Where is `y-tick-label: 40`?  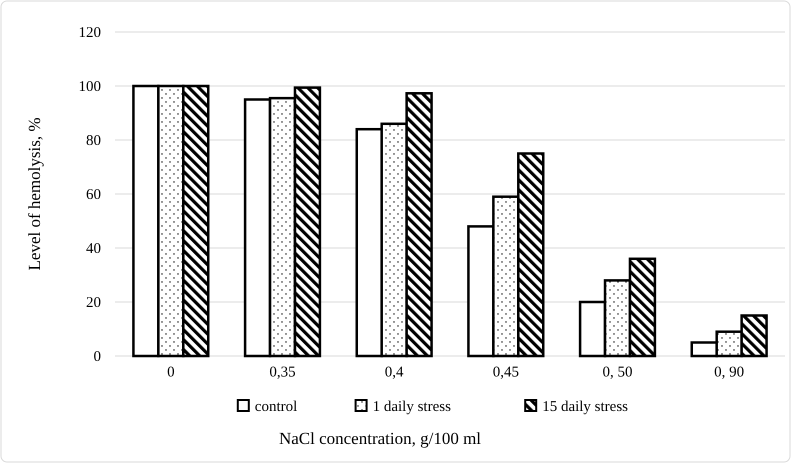
y-tick-label: 40 is located at coordinates (93, 248).